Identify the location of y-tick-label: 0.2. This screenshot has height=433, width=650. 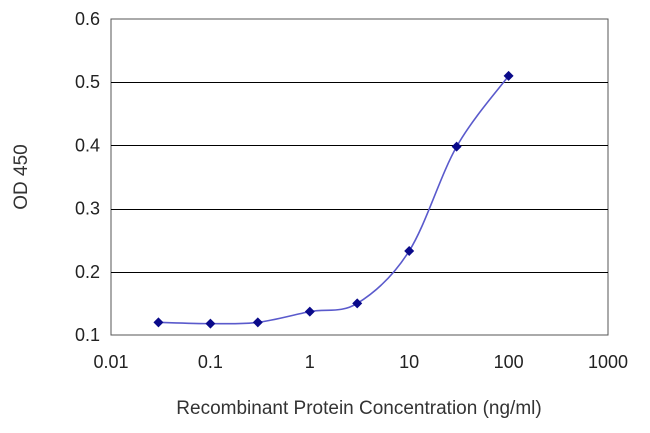
(87, 272).